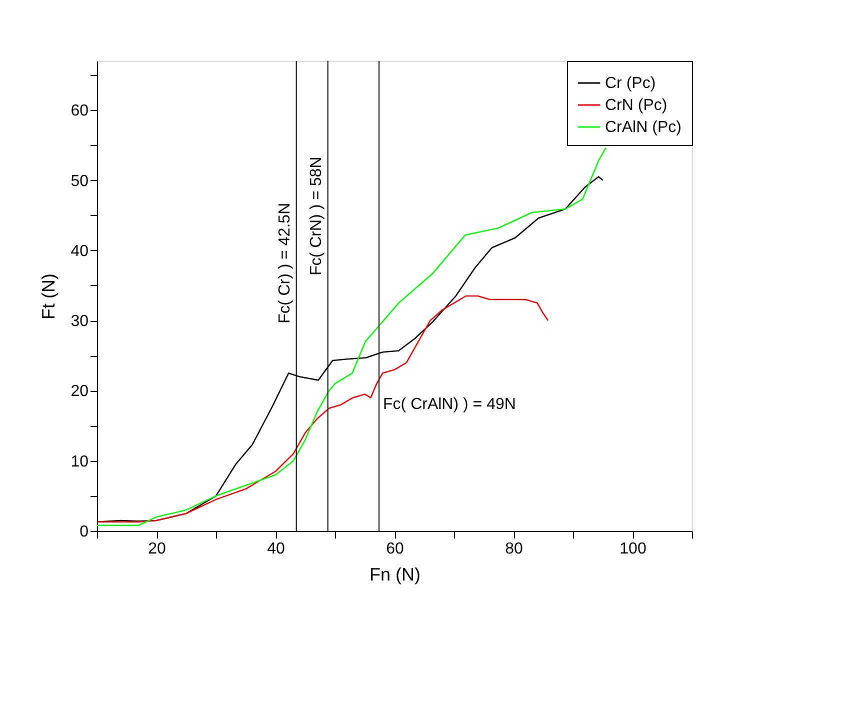 The height and width of the screenshot is (704, 853). Describe the element at coordinates (514, 549) in the screenshot. I see `x-tick-label: 80` at that location.